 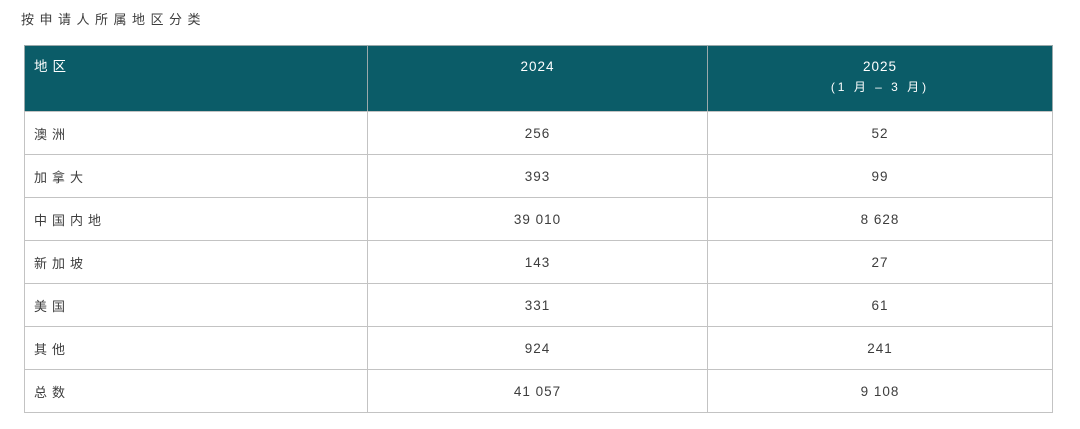 I want to click on table-header: 地区 2024 2025 (1 月 – 3 月), so click(x=538, y=78).